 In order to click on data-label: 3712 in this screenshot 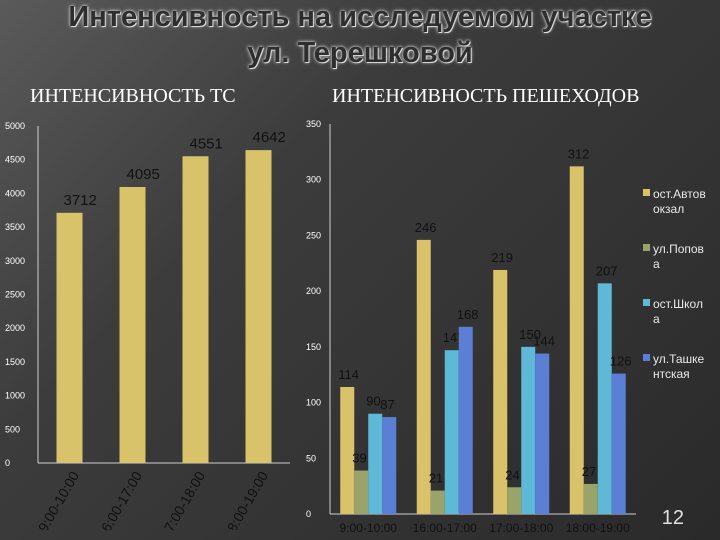, I will do `click(80, 200)`.